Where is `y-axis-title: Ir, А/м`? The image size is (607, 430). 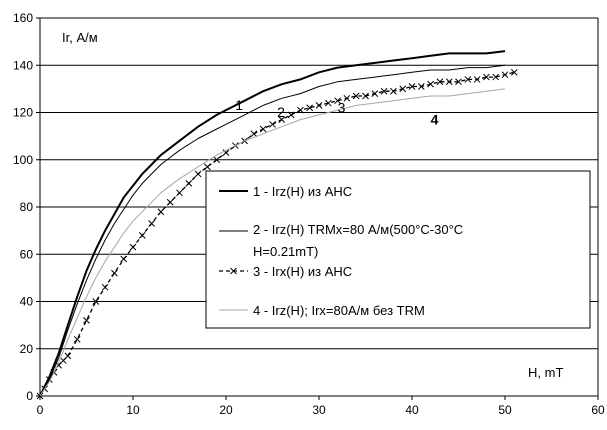 y-axis-title: Ir, А/м is located at coordinates (80, 37).